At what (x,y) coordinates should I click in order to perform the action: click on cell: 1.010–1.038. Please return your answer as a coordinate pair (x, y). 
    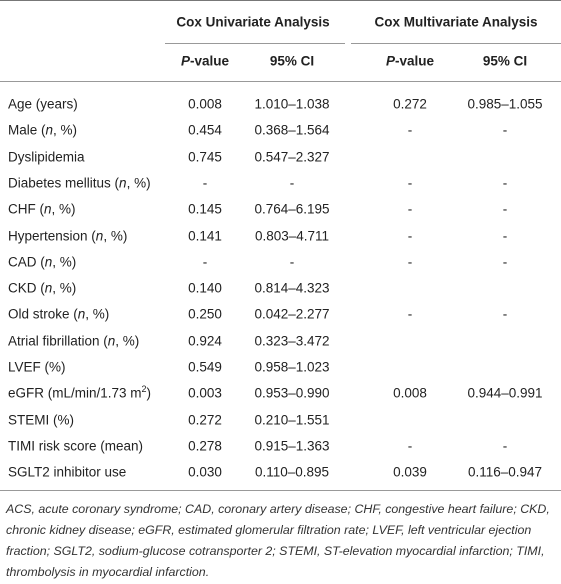
    Looking at the image, I should click on (292, 104).